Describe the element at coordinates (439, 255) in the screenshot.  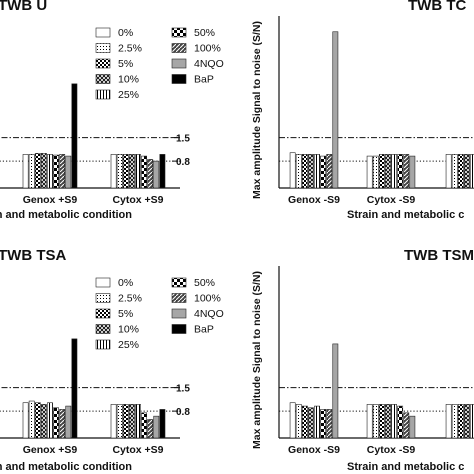
I see `panel-title-twb-tsm: TWB TSM` at that location.